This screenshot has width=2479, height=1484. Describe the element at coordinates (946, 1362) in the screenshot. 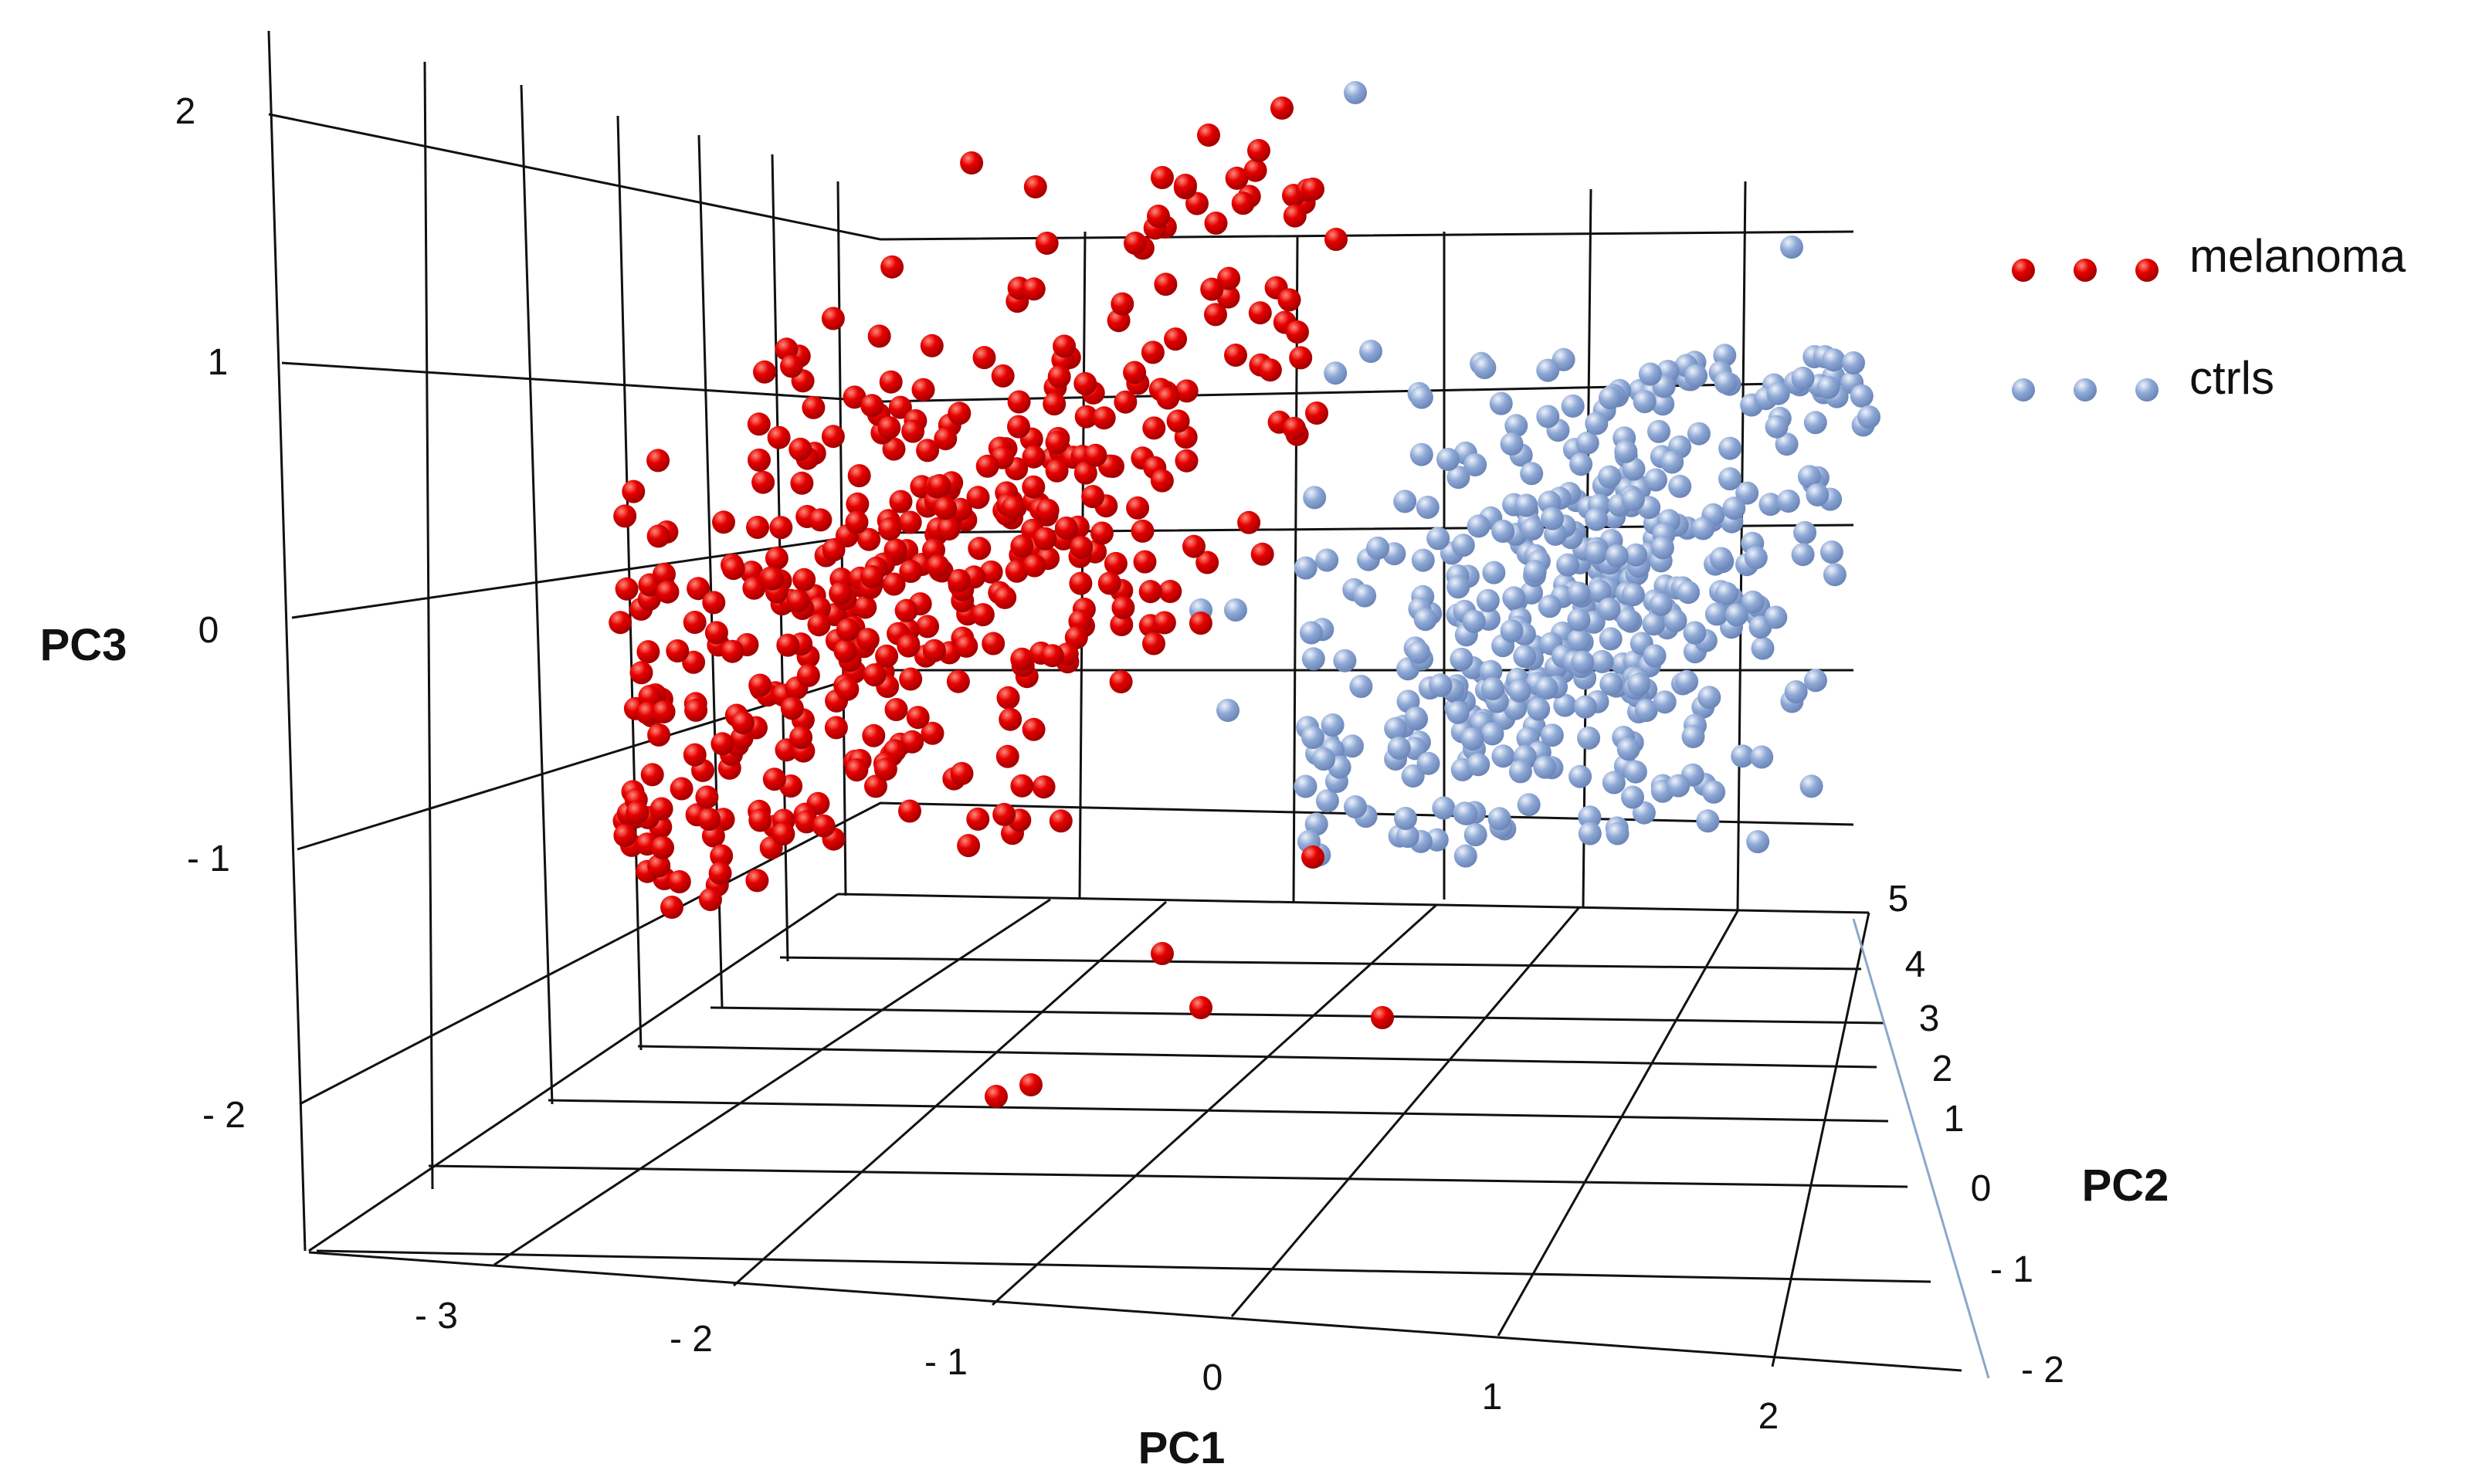

I see `pc1-tick-label: - 1` at that location.